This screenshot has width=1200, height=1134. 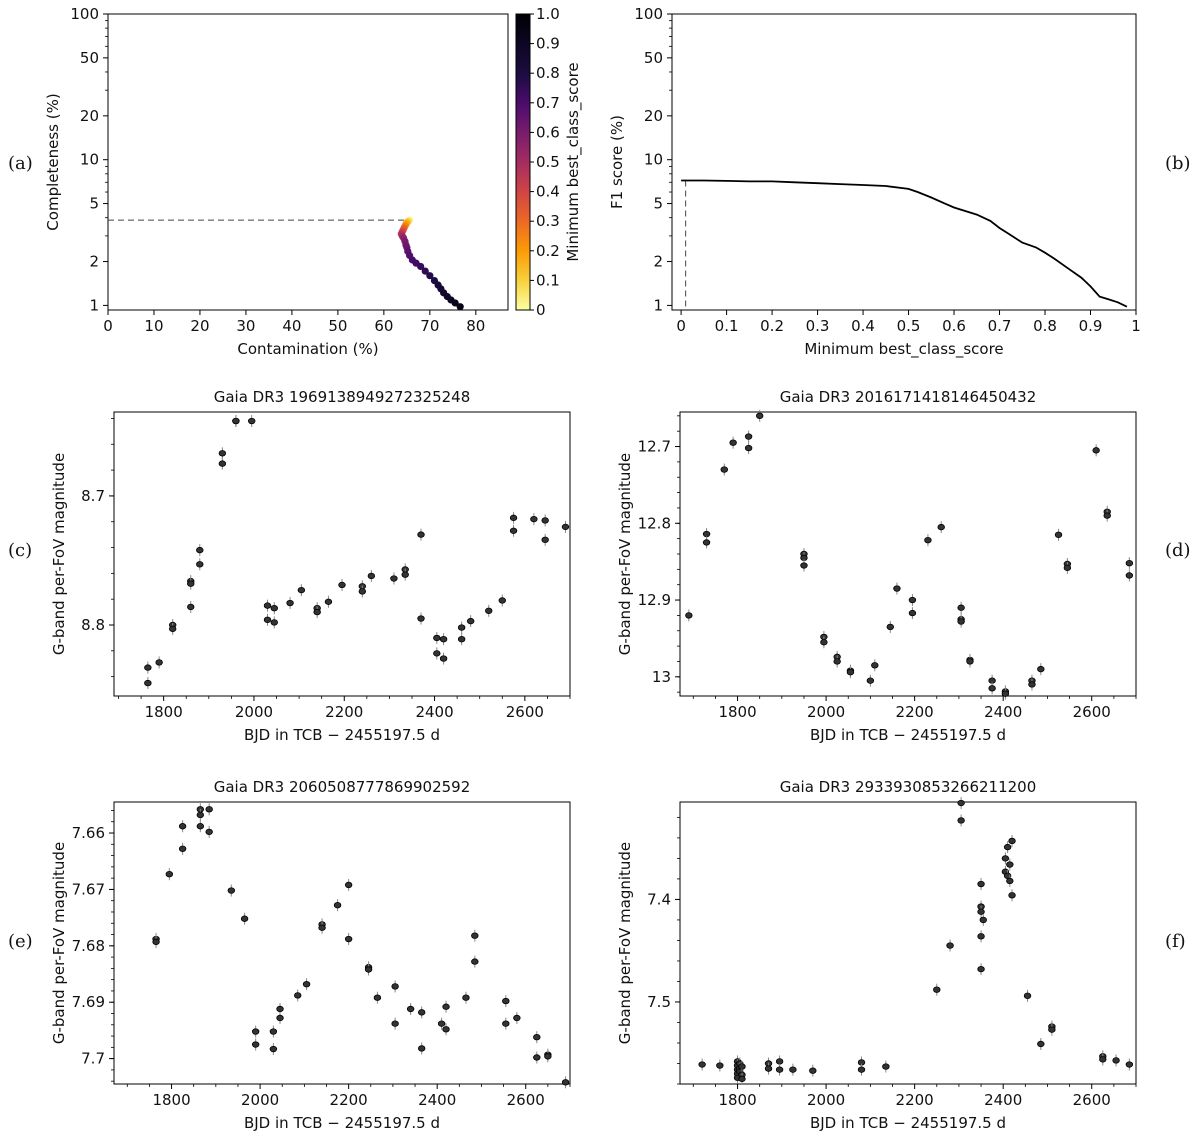 I want to click on colorbar-tick-label: 0.8, so click(x=548, y=73).